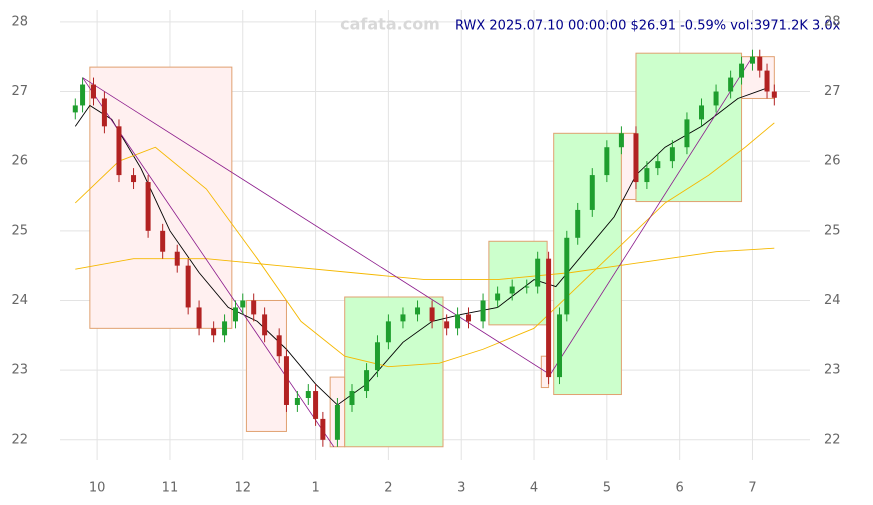 The width and height of the screenshot is (873, 505). What do you see at coordinates (19, 21) in the screenshot?
I see `y-tick-label: 28` at bounding box center [19, 21].